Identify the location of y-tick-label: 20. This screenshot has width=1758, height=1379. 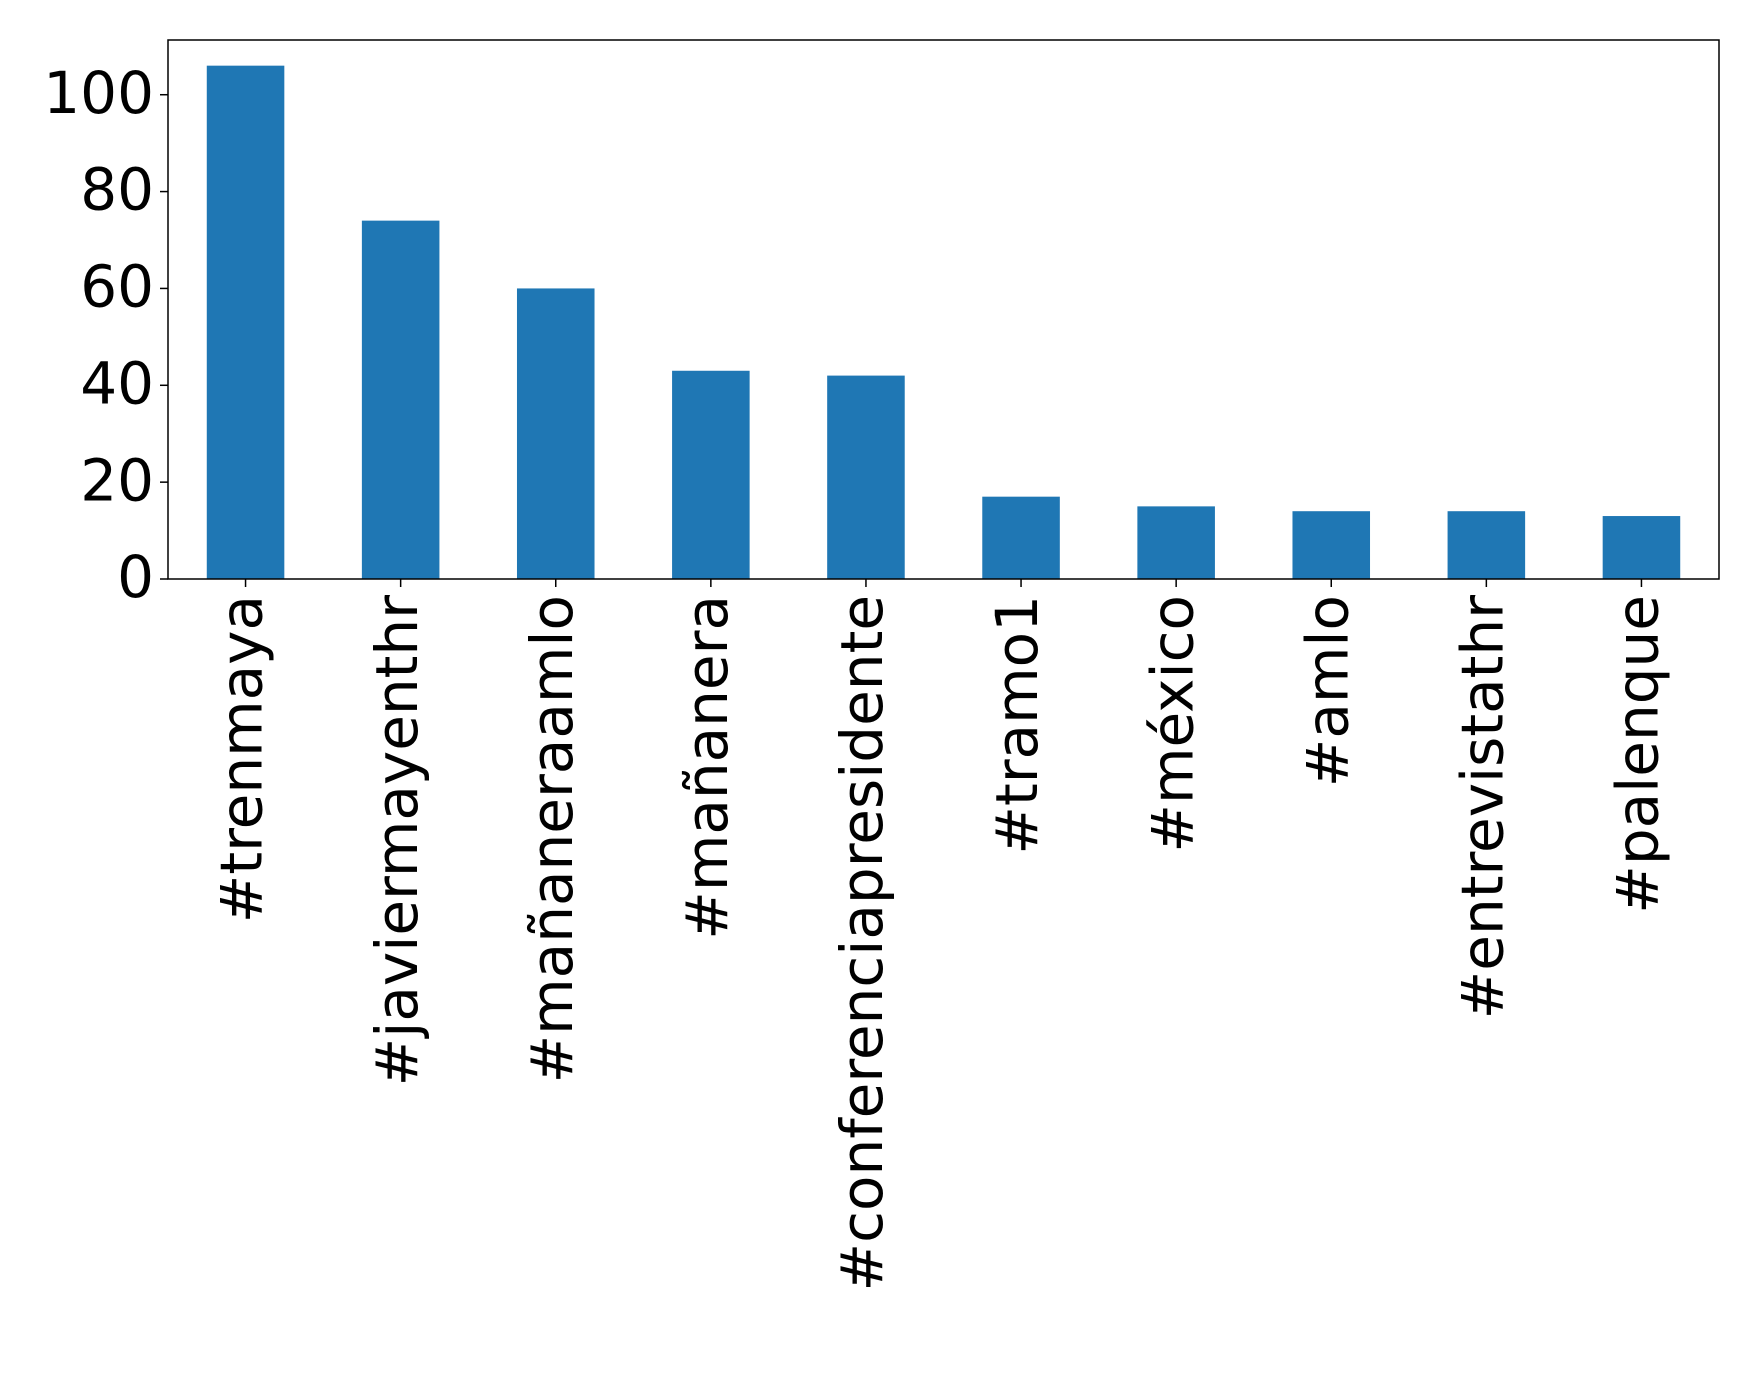
(117, 480).